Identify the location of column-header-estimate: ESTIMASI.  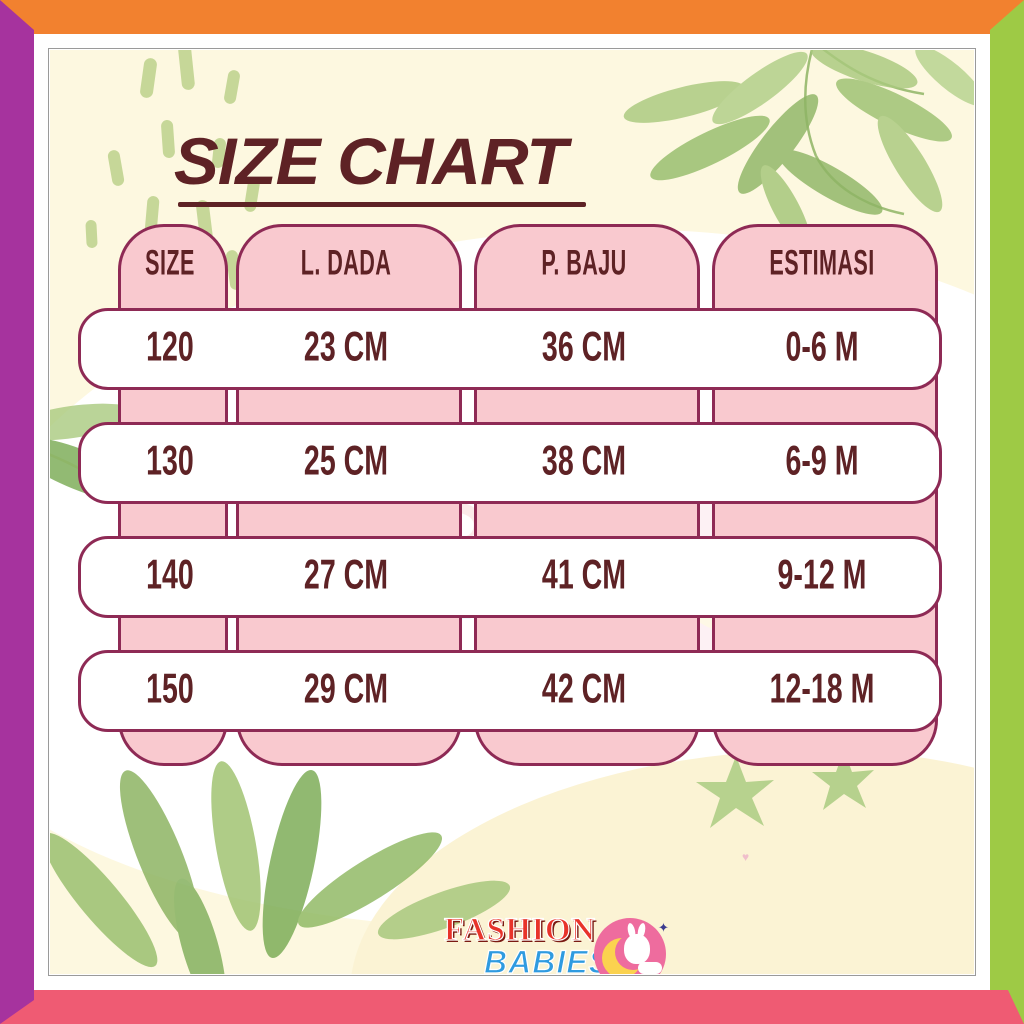
(822, 263).